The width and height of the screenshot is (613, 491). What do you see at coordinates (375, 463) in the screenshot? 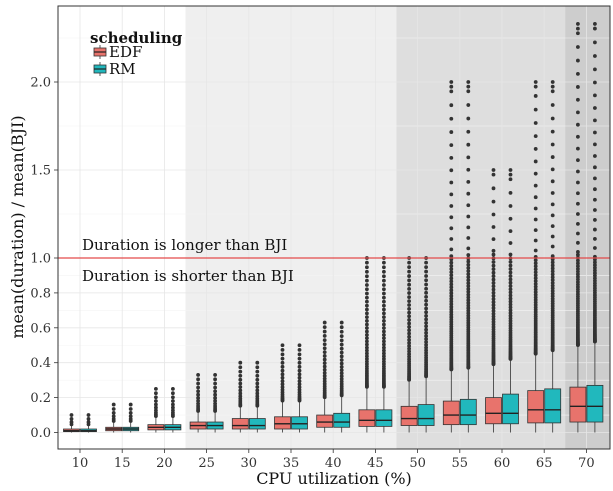
I see `x-tick-label: 45` at bounding box center [375, 463].